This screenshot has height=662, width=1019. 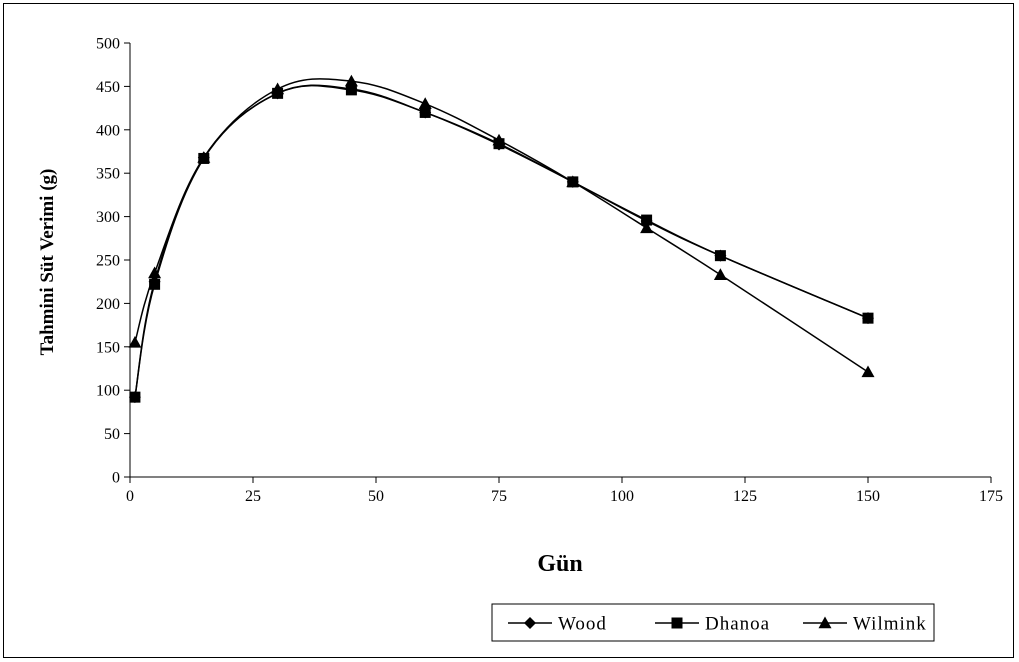 I want to click on x-tick-label: 0, so click(x=130, y=496).